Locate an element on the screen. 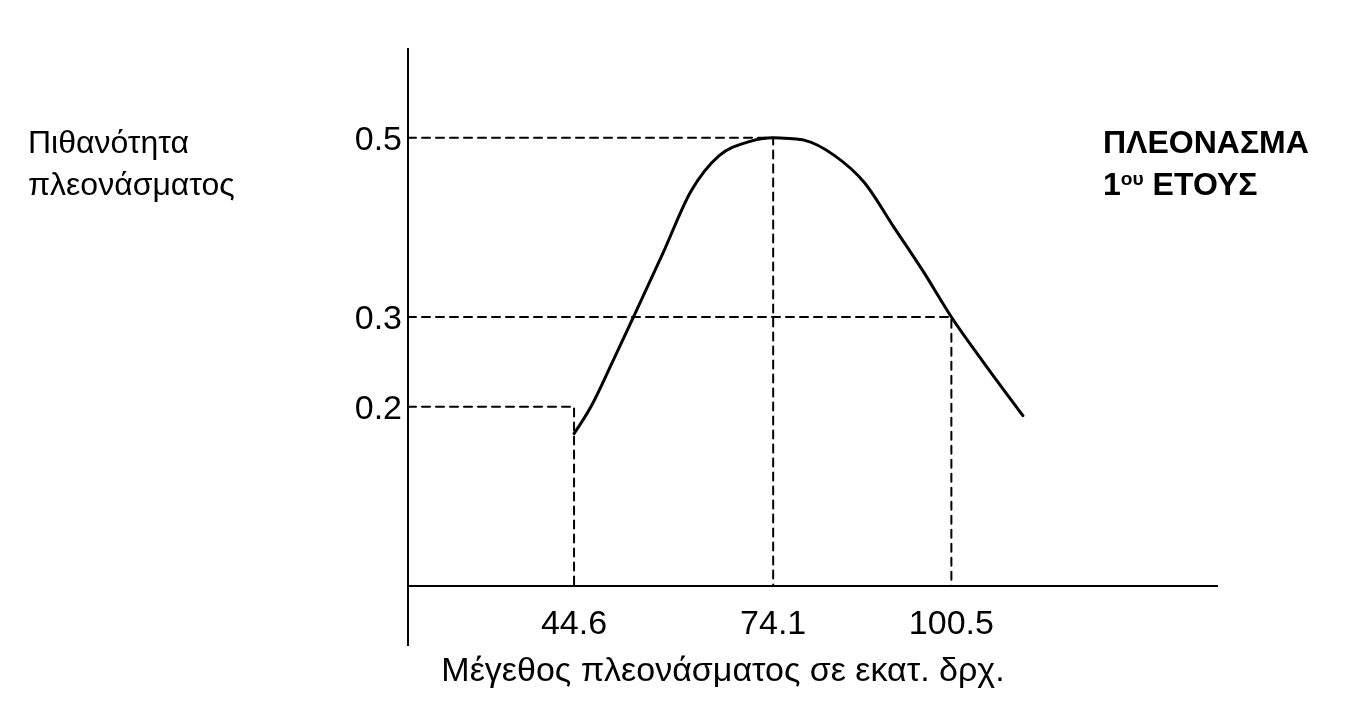  y-tick-label: 0.2 is located at coordinates (378, 406).